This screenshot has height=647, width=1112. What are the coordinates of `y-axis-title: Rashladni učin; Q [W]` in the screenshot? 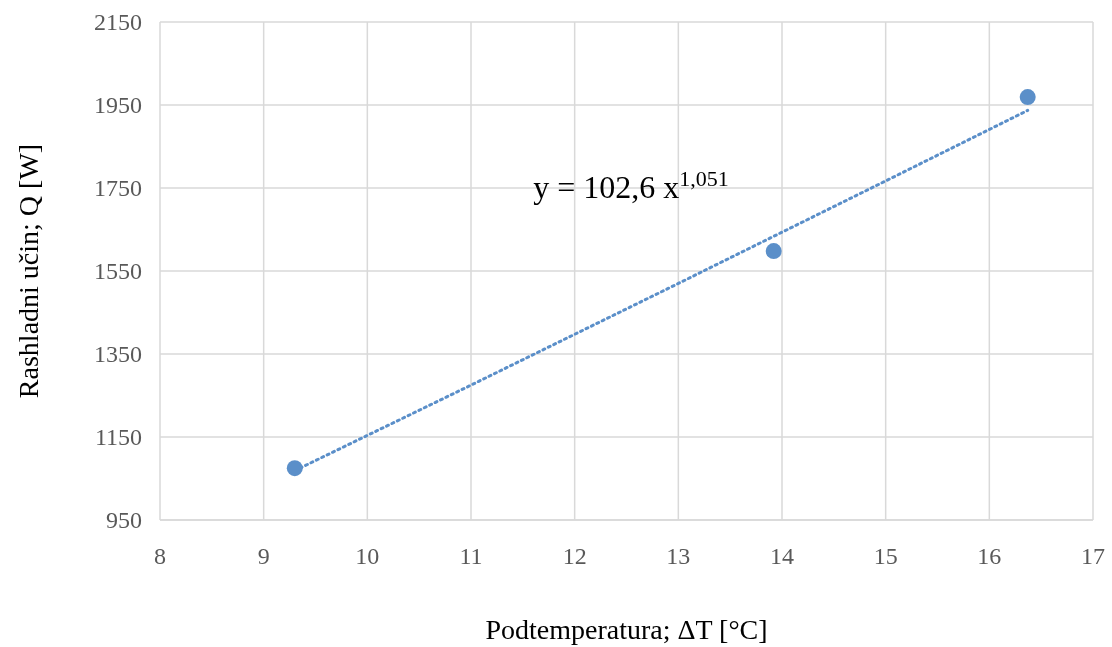 It's located at (28, 271).